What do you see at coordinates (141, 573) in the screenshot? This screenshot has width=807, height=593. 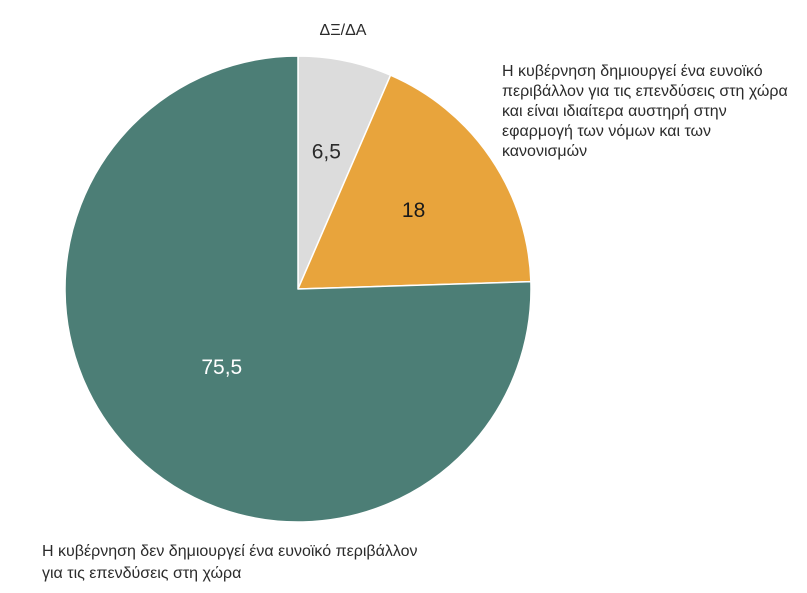 I see `label-not-favorable-line-2: για τις επενδύσεις στη χώρα` at bounding box center [141, 573].